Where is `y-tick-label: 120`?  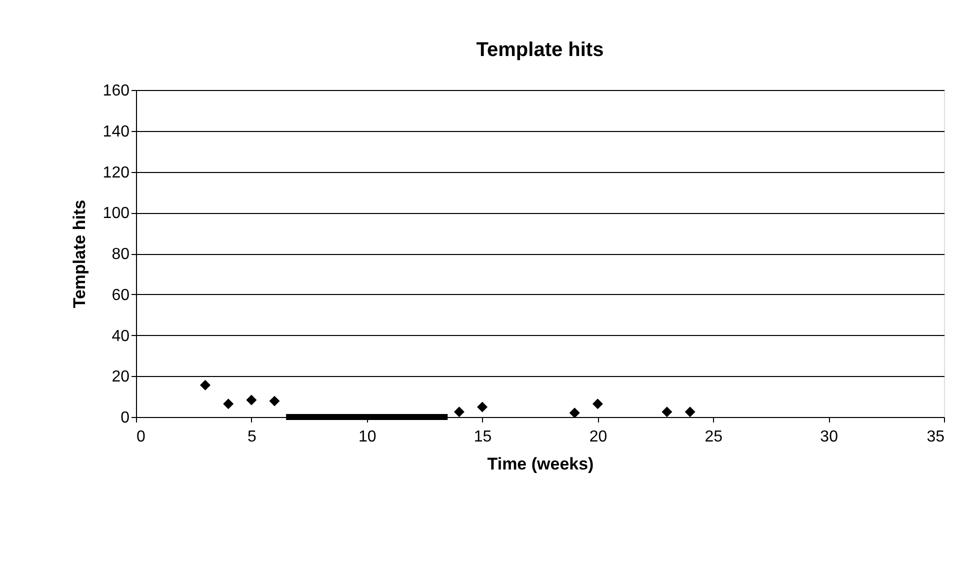 y-tick-label: 120 is located at coordinates (116, 173).